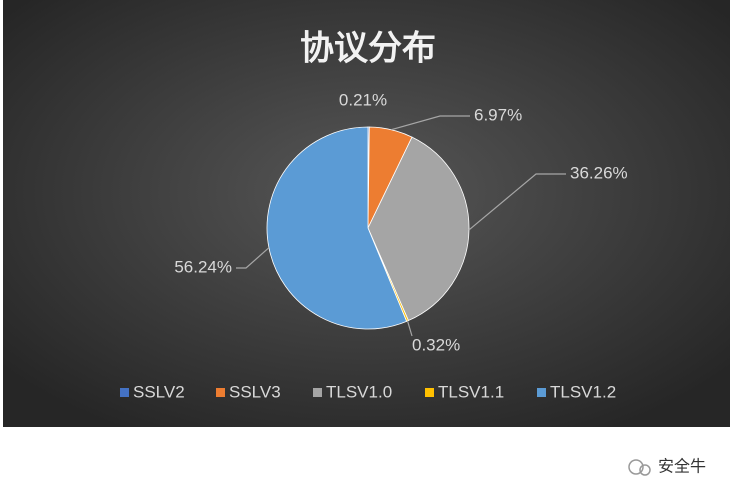 The height and width of the screenshot is (497, 736). Describe the element at coordinates (359, 391) in the screenshot. I see `legend-label: TLSV1.0` at that location.